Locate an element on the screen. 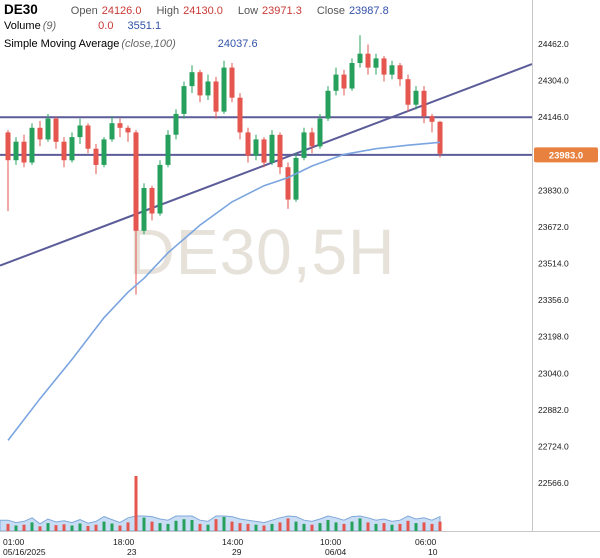 This screenshot has height=558, width=600. low-label: Low is located at coordinates (248, 11).